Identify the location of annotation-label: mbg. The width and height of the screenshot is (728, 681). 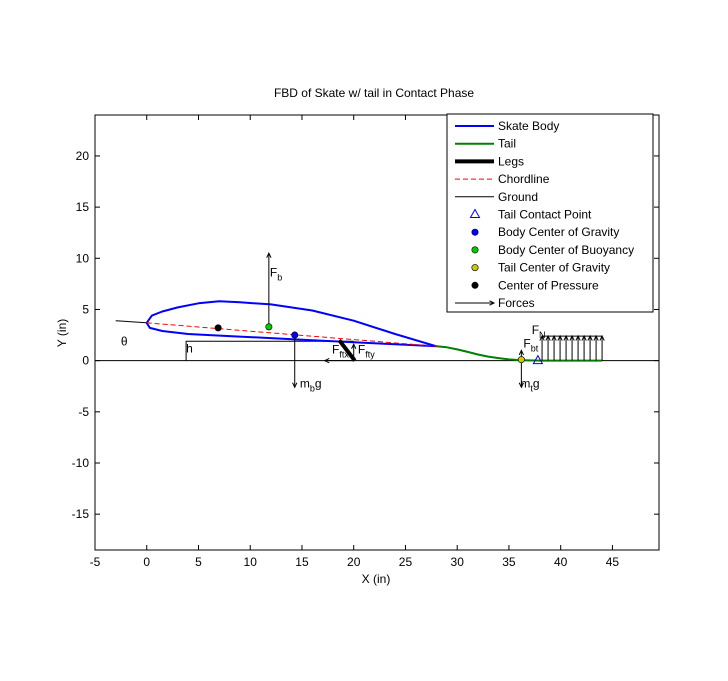
(311, 384).